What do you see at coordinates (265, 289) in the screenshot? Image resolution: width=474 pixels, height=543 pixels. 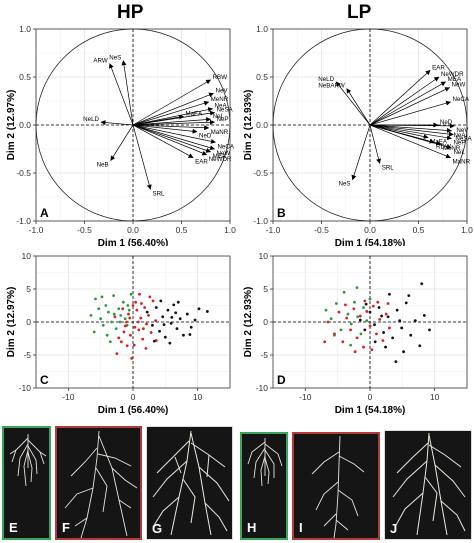 I see `y-tick-label: 5` at bounding box center [265, 289].